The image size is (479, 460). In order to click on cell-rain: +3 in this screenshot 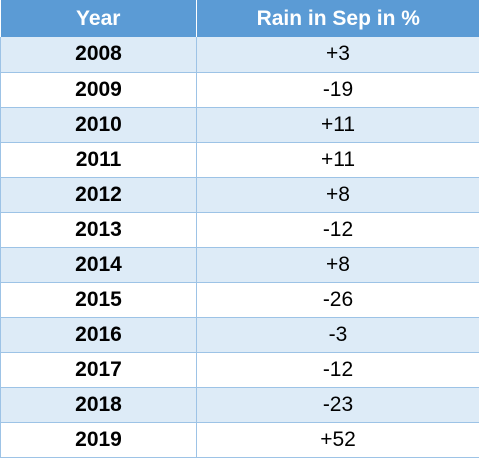, I will do `click(337, 55)`.